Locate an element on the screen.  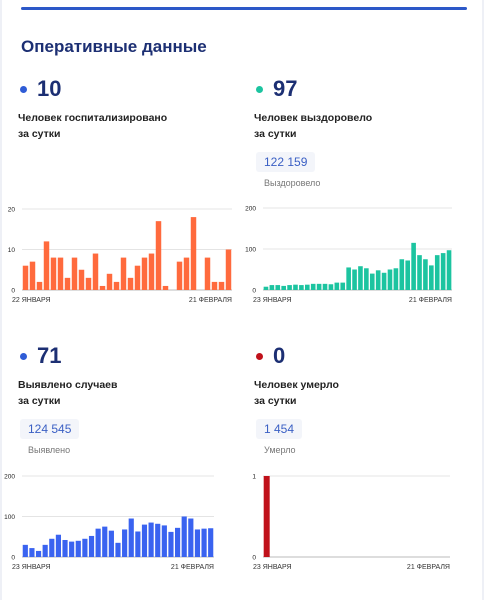
card-hospitalized: 10 Человек госпитализировано за сутки is located at coordinates (128, 108).